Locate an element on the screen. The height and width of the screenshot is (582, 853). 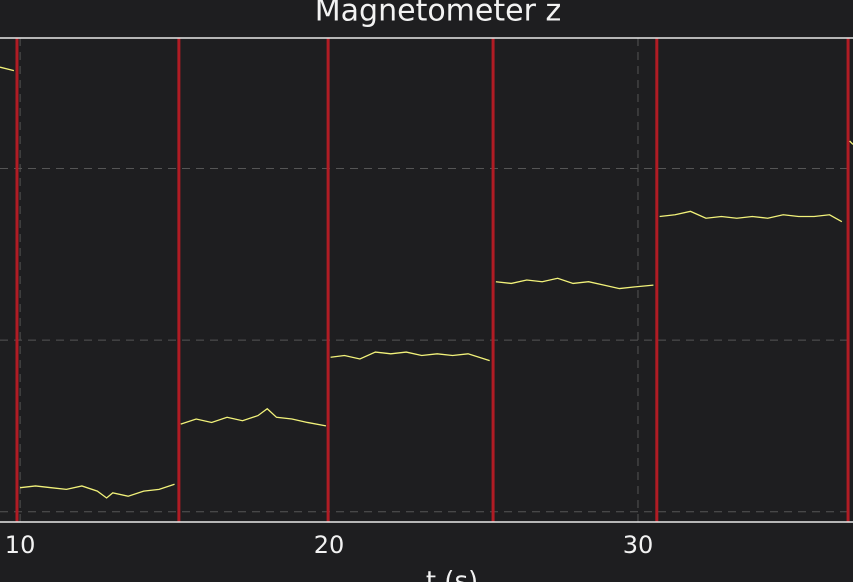
x-tick-label: 20 is located at coordinates (329, 545).